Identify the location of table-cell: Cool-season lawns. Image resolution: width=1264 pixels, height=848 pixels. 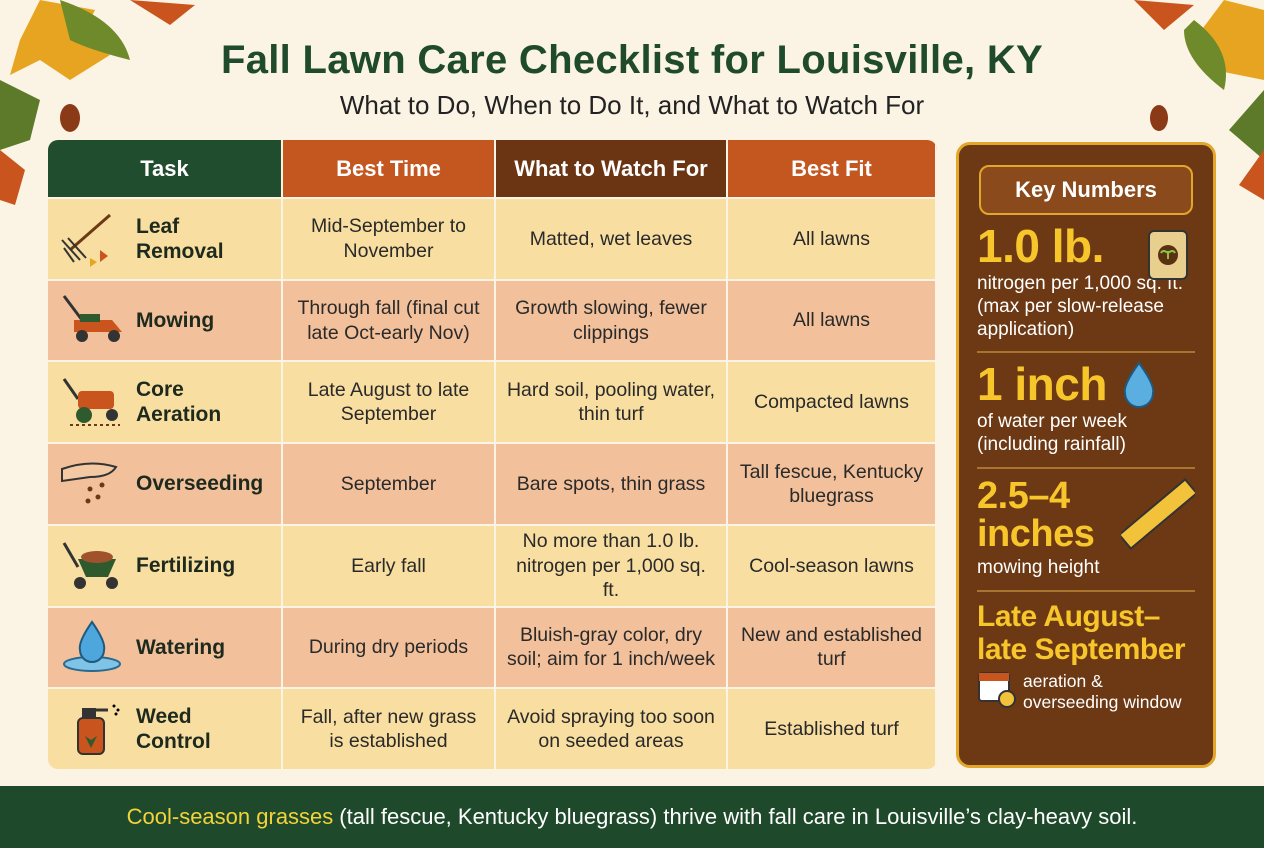
(832, 564).